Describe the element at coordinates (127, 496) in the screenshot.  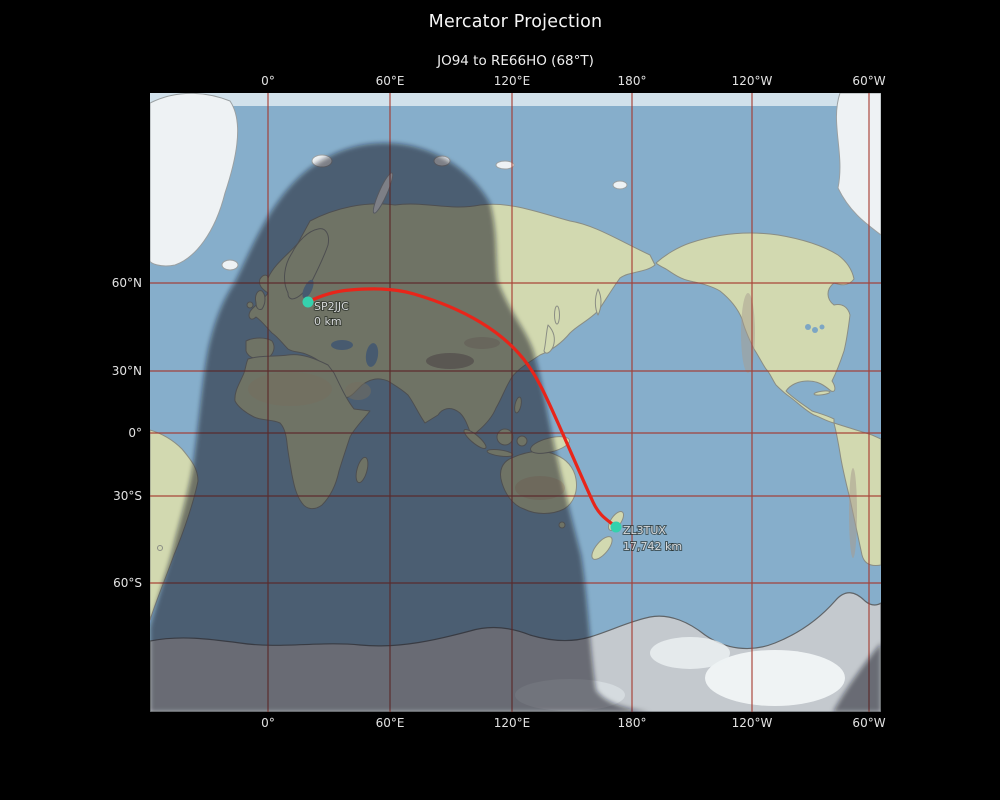
I see `y-axis-tick: 30°S` at that location.